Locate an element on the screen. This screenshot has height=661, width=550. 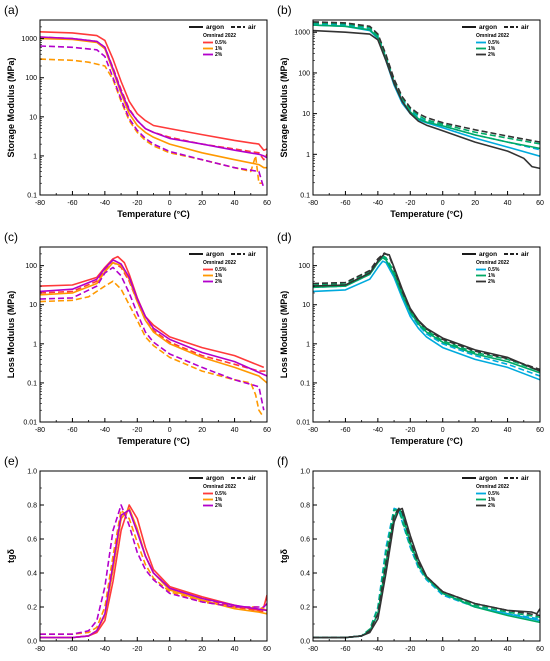
series-line-05pct-air is located at coordinates (426, 87).